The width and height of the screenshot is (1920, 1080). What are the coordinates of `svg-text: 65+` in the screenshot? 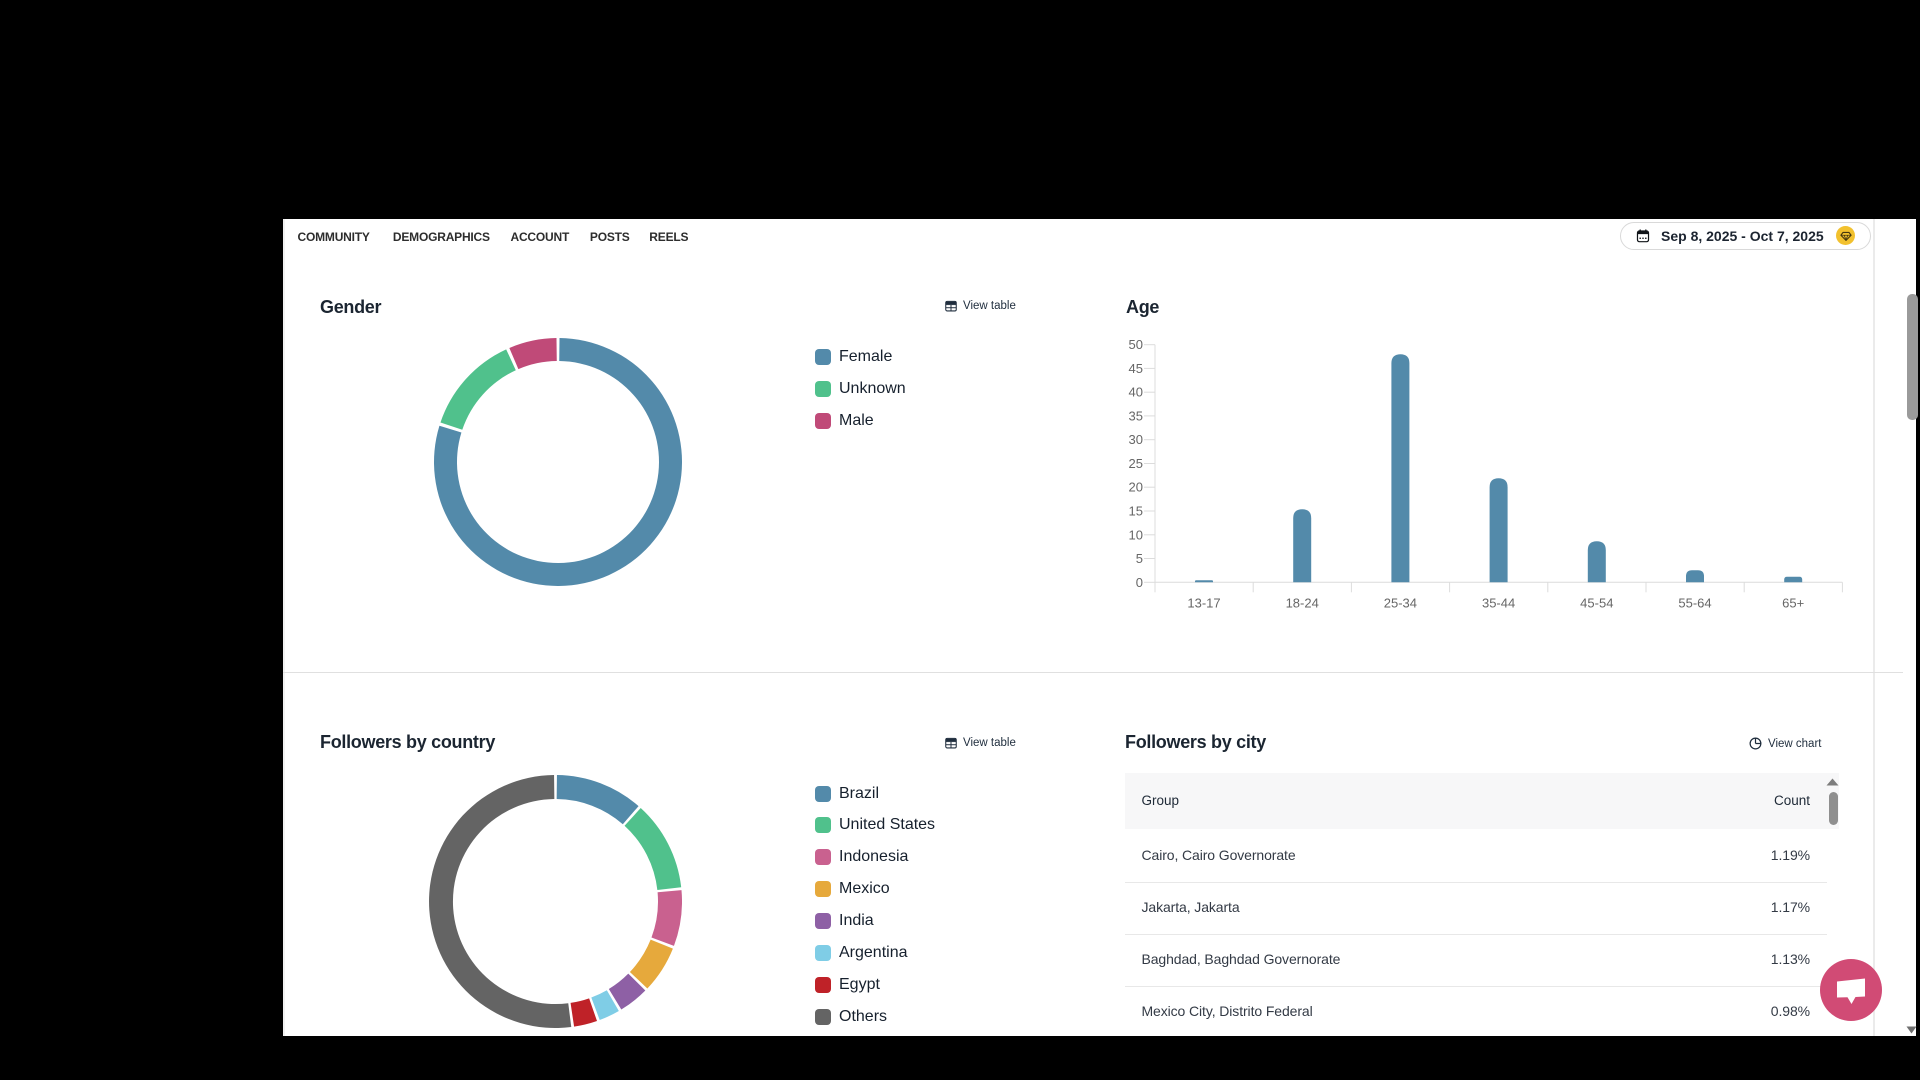 It's located at (1793, 603).